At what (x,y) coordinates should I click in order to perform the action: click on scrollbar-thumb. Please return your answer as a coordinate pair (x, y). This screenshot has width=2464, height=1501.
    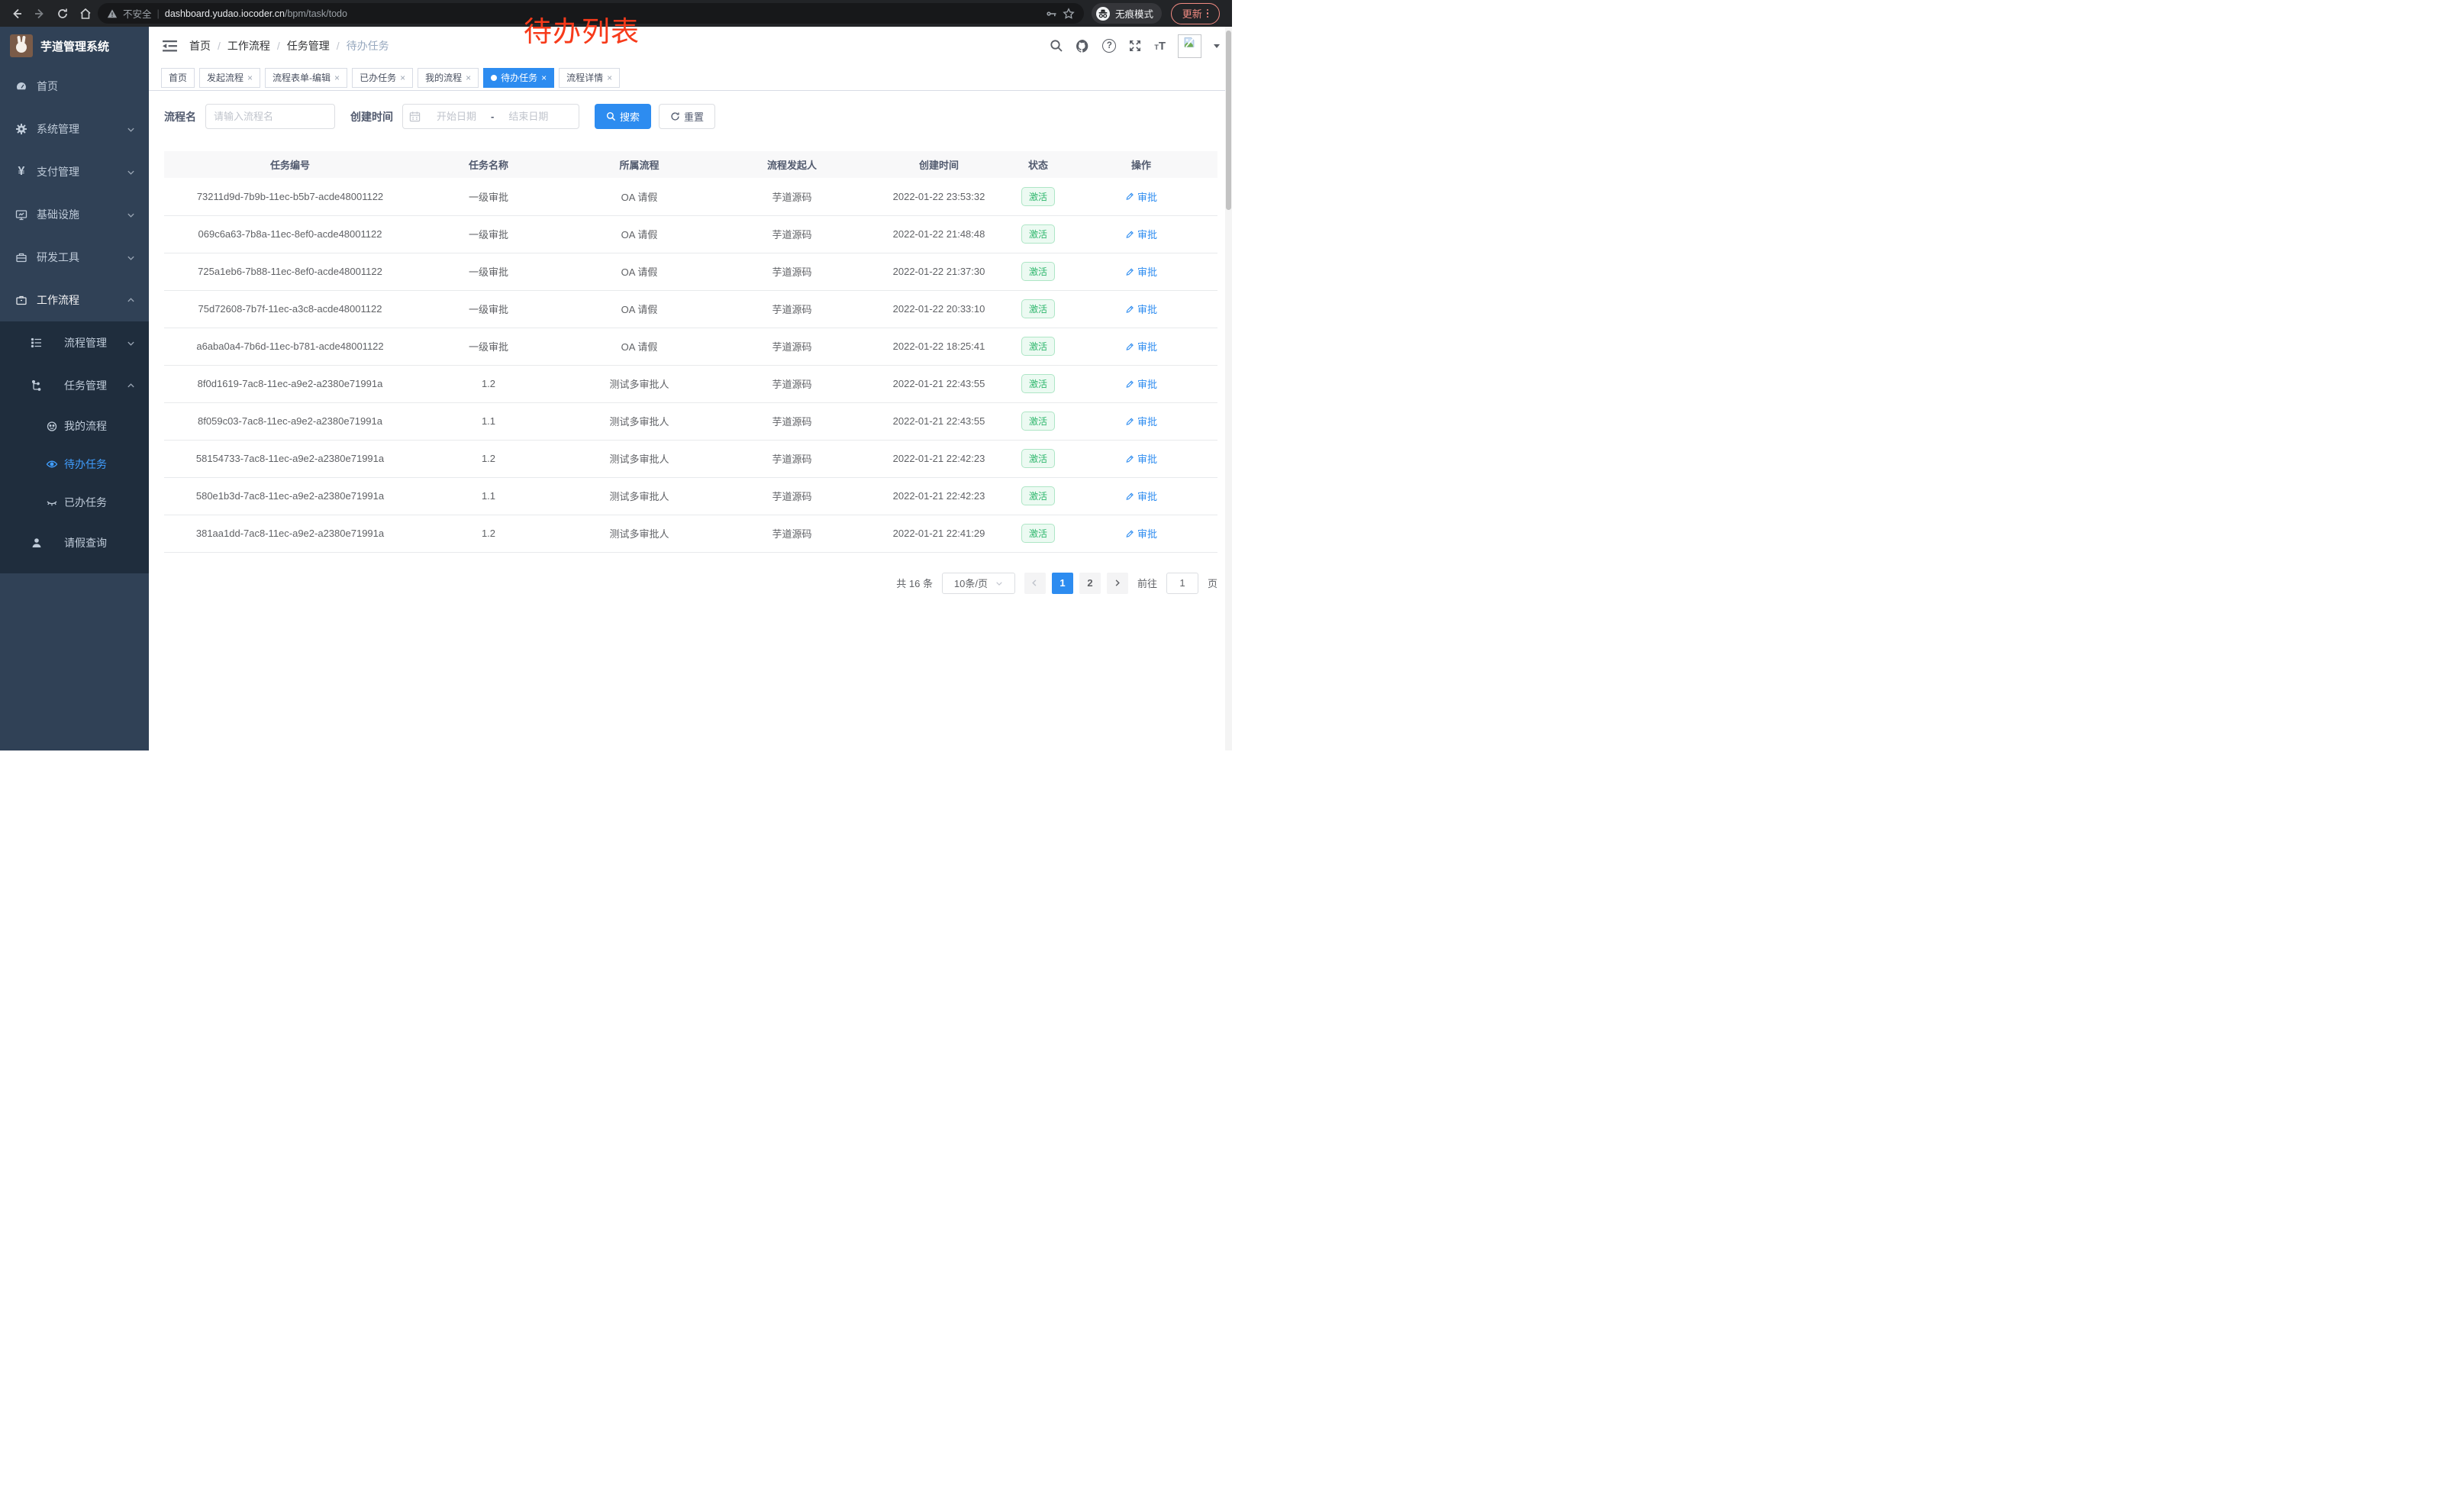
    Looking at the image, I should click on (1228, 120).